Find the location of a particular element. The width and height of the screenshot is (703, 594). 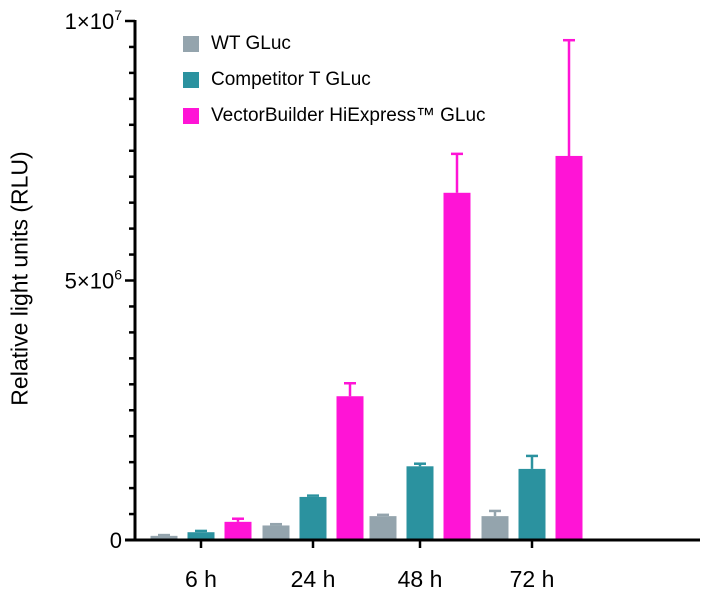

y-tick-label: 5×10⁶ is located at coordinates (94, 280).